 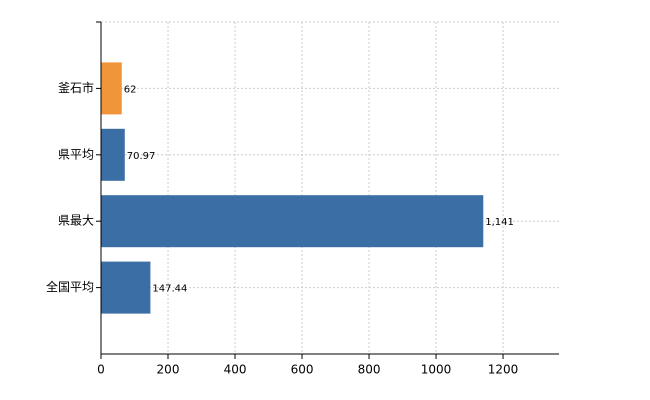 What do you see at coordinates (76, 87) in the screenshot?
I see `y-tick-label: 釜石市` at bounding box center [76, 87].